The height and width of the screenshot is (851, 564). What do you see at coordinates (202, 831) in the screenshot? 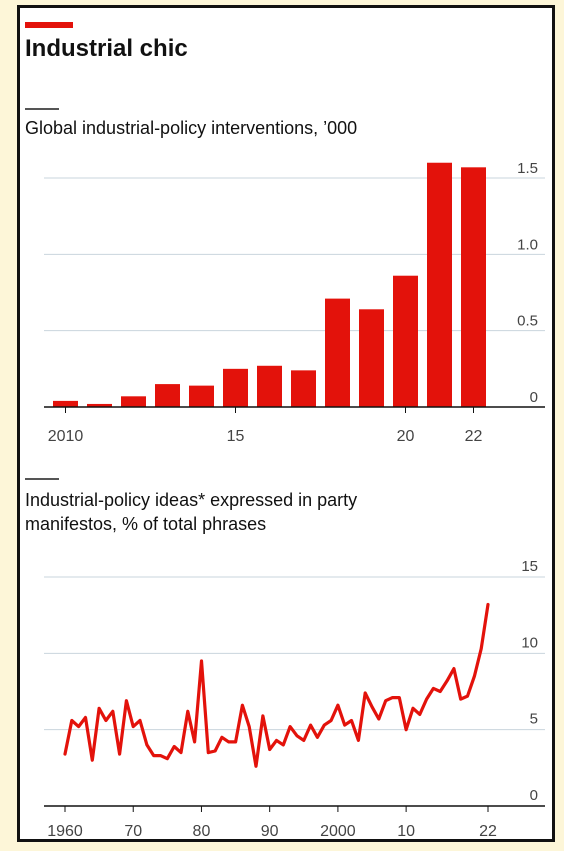
I see `line-x-tick-label: 80` at bounding box center [202, 831].